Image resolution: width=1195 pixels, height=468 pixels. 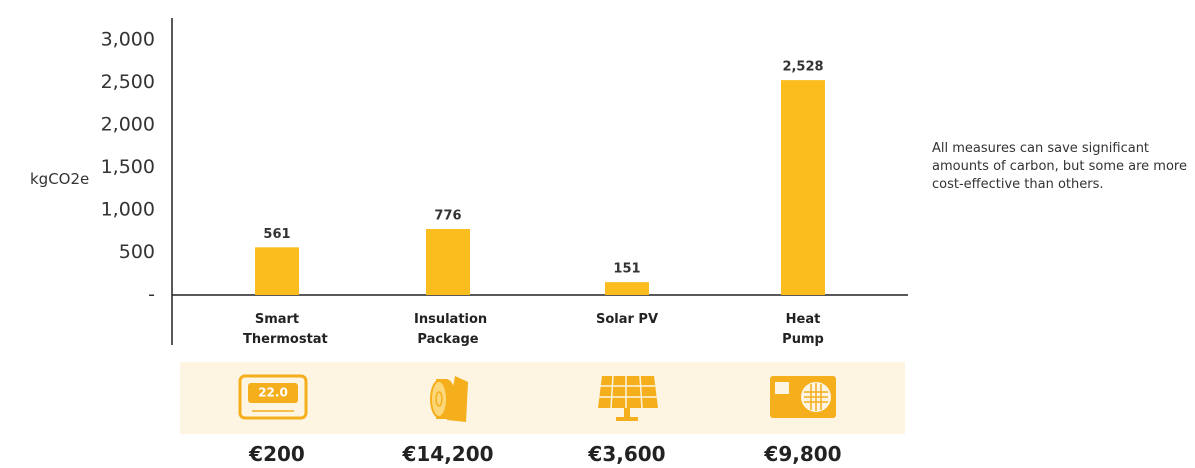 What do you see at coordinates (447, 216) in the screenshot?
I see `value-label: 776` at bounding box center [447, 216].